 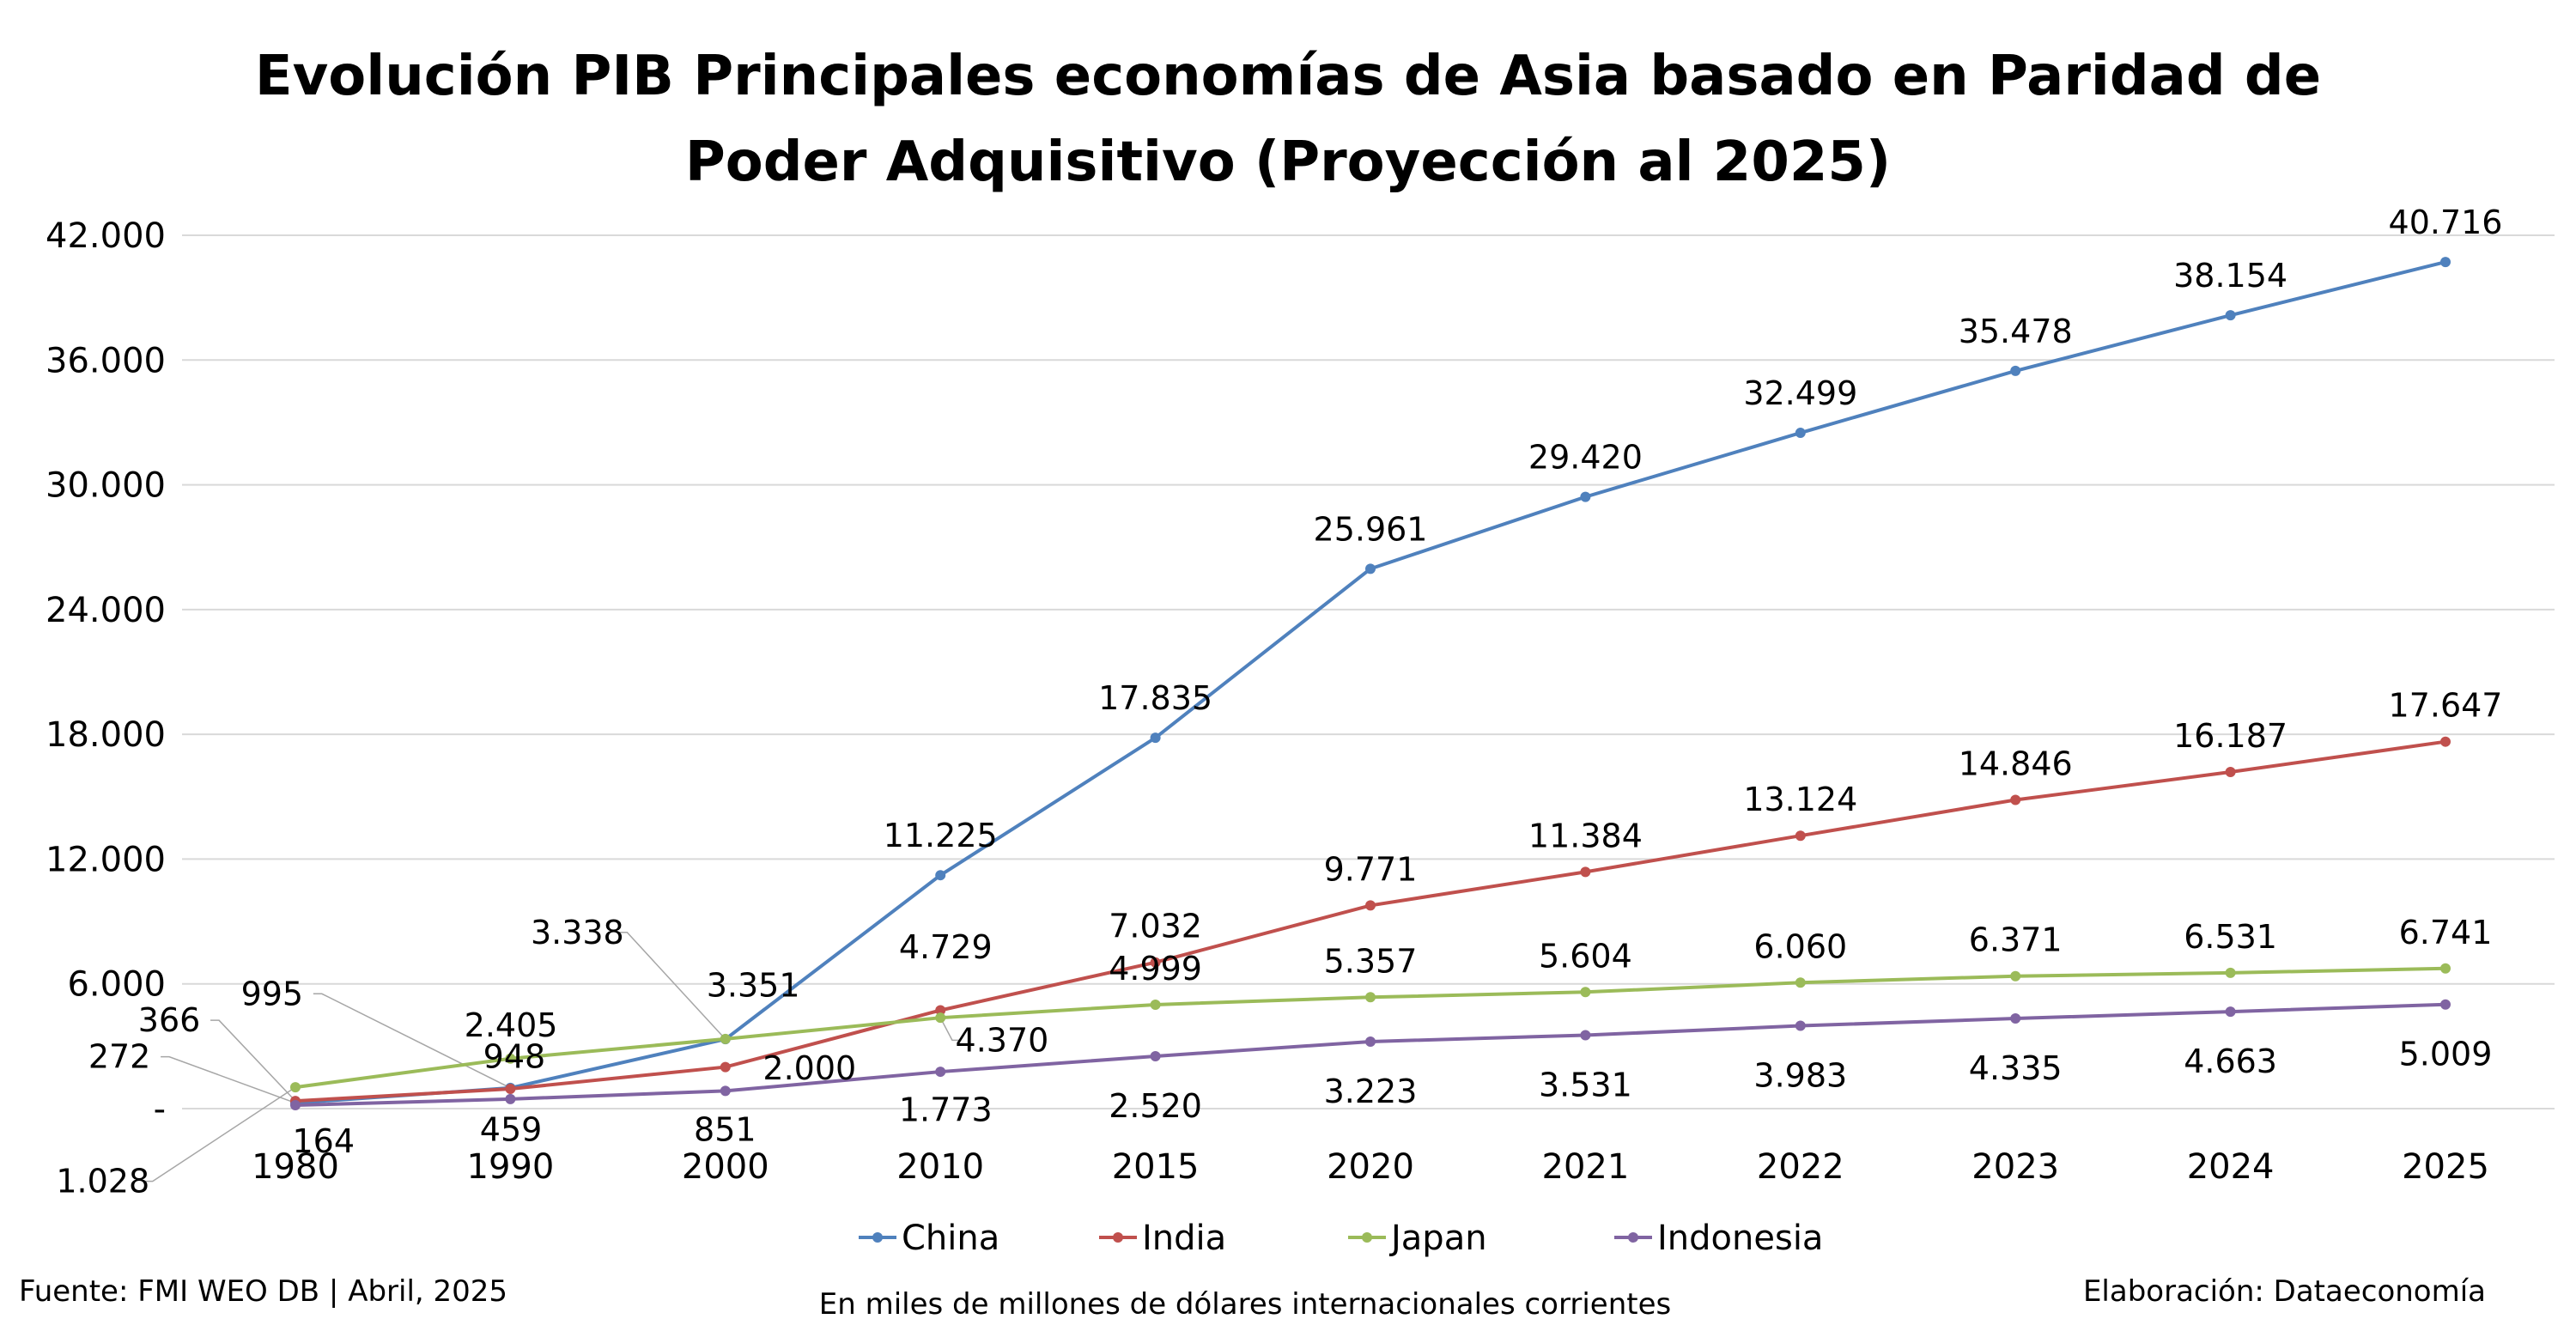 What do you see at coordinates (1437, 1238) in the screenshot?
I see `legend-label-japan: Japan` at bounding box center [1437, 1238].